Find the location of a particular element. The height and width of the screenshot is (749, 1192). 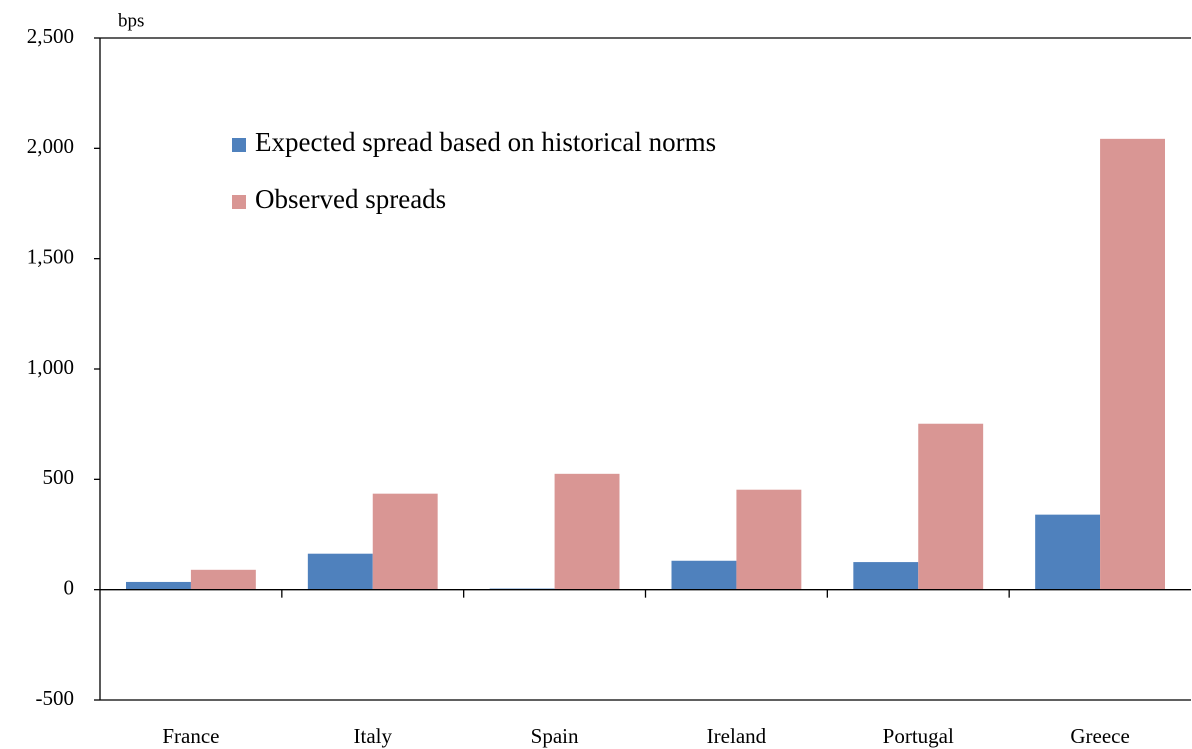

y-tick-label: 0 is located at coordinates (69, 587).